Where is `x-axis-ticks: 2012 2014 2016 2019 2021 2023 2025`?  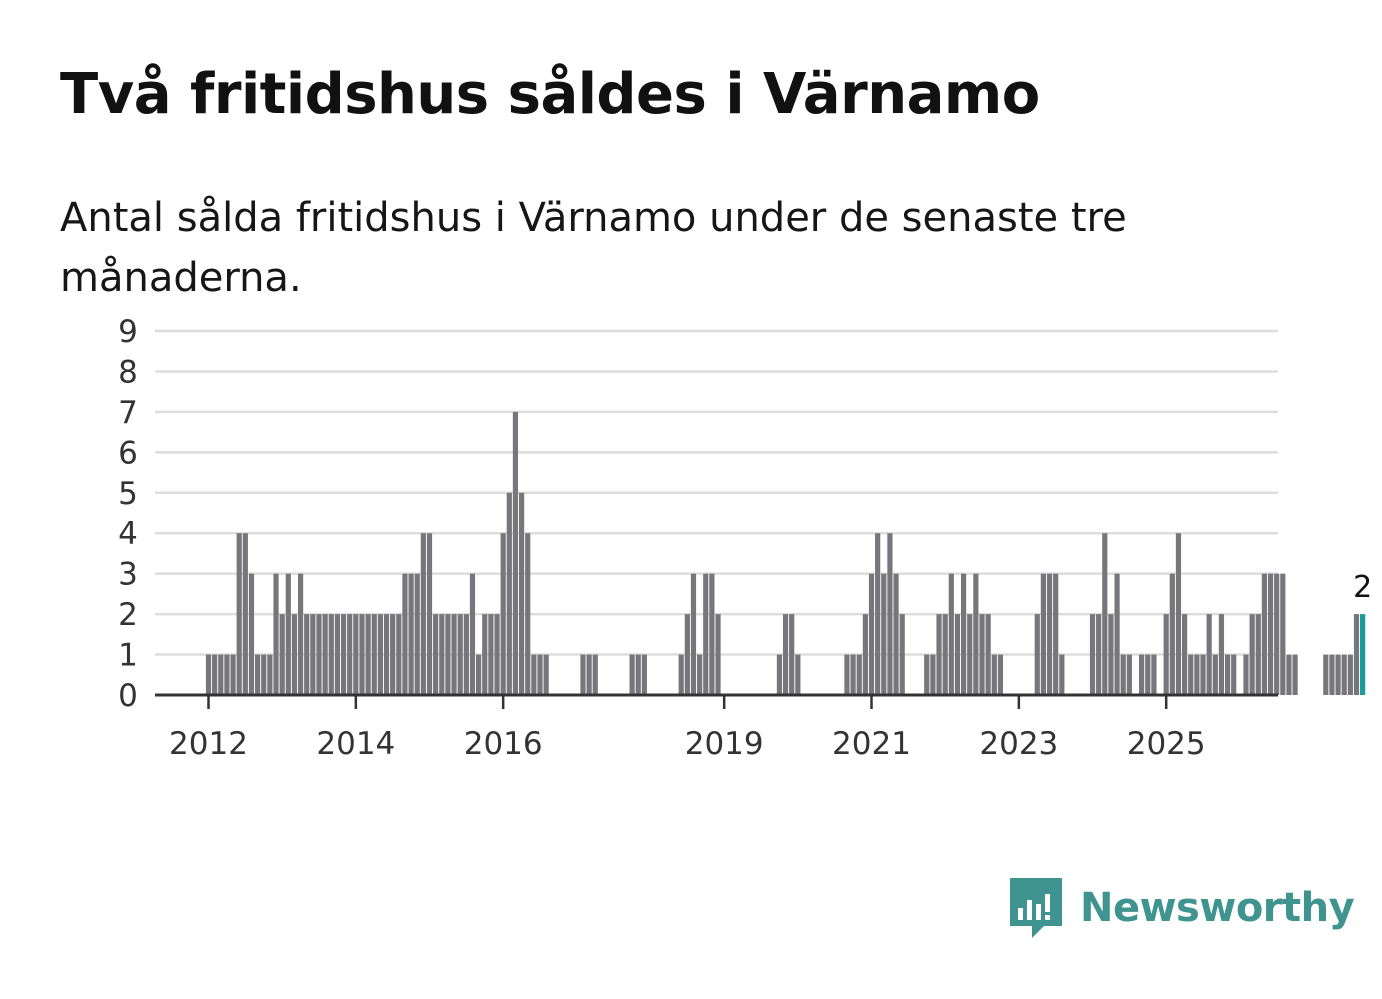
x-axis-ticks: 2012 2014 2016 2019 2021 2023 2025 is located at coordinates (687, 728).